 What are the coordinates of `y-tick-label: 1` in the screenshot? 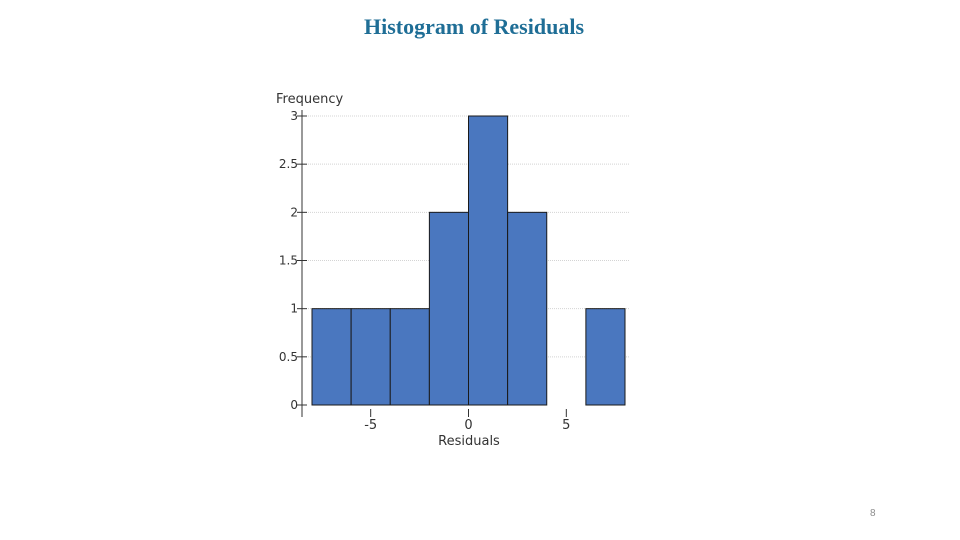 It's located at (294, 309).